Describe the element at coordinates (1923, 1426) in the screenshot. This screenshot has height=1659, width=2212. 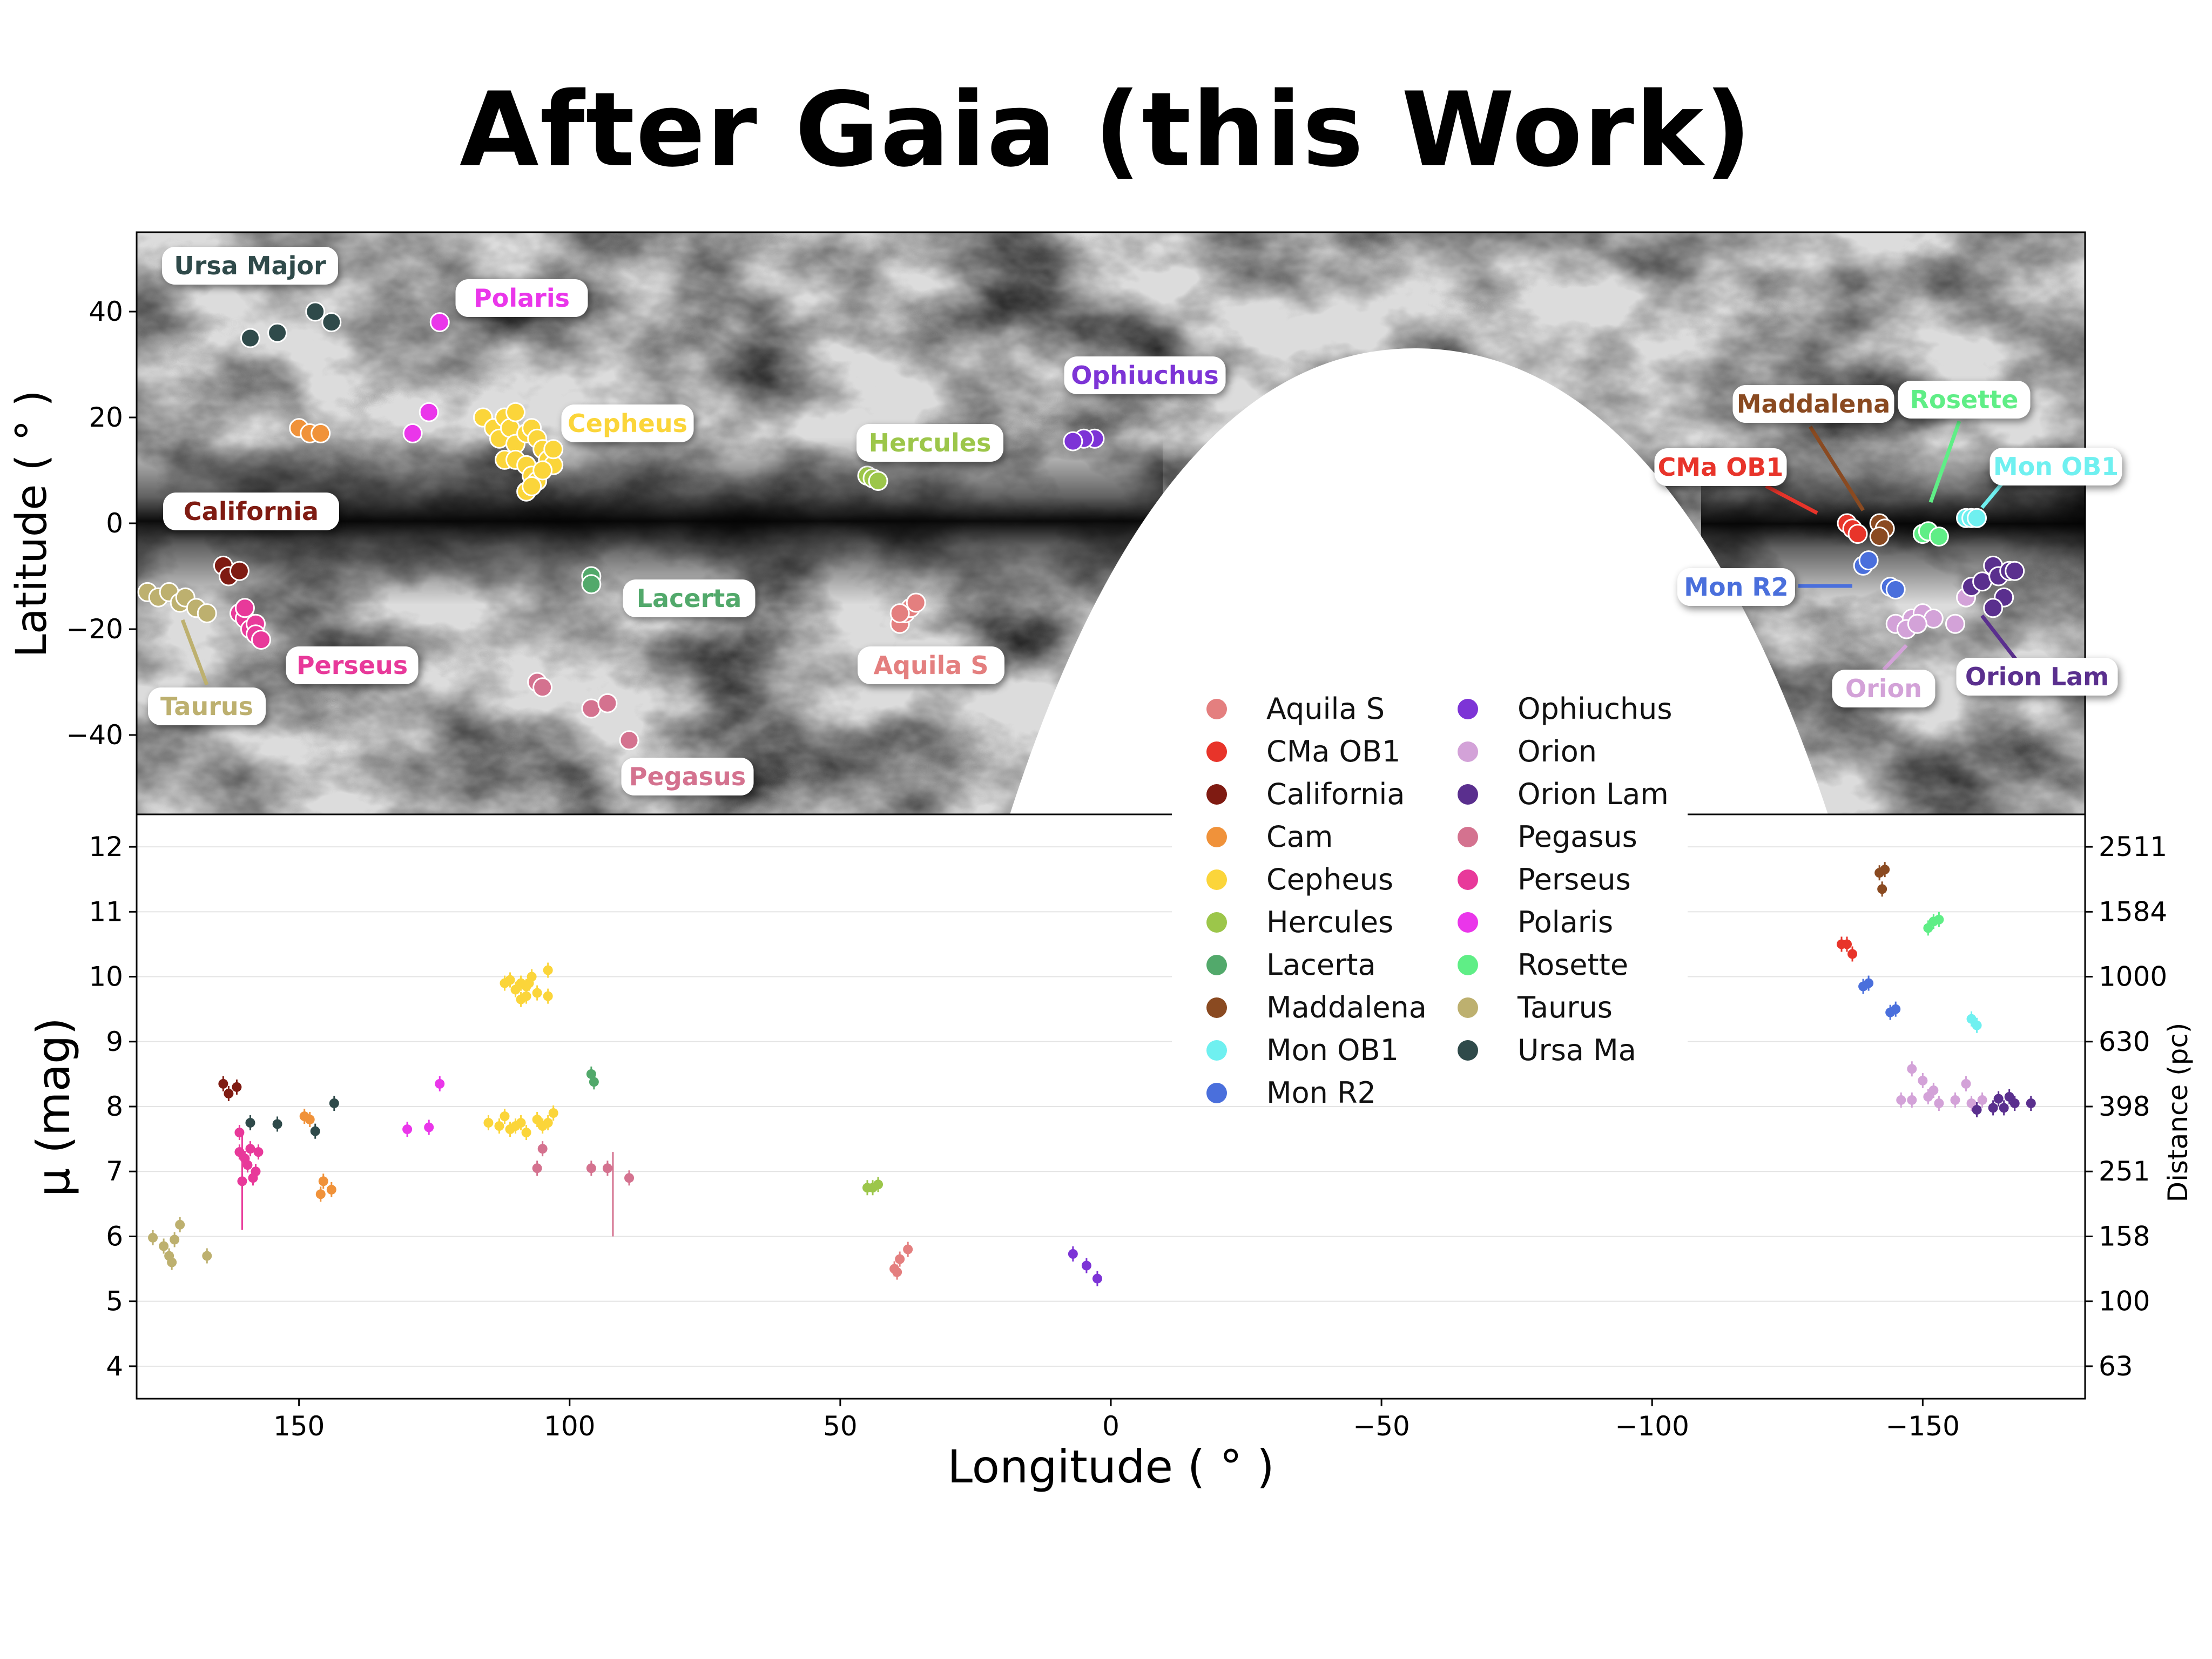
I see `x-tick-label: −150` at that location.